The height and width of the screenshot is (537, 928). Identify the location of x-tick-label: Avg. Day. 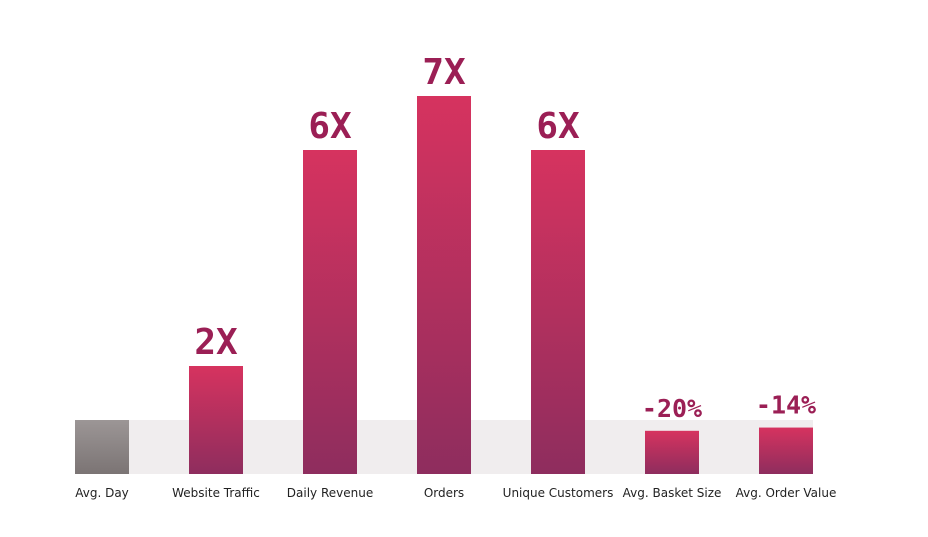
(102, 493).